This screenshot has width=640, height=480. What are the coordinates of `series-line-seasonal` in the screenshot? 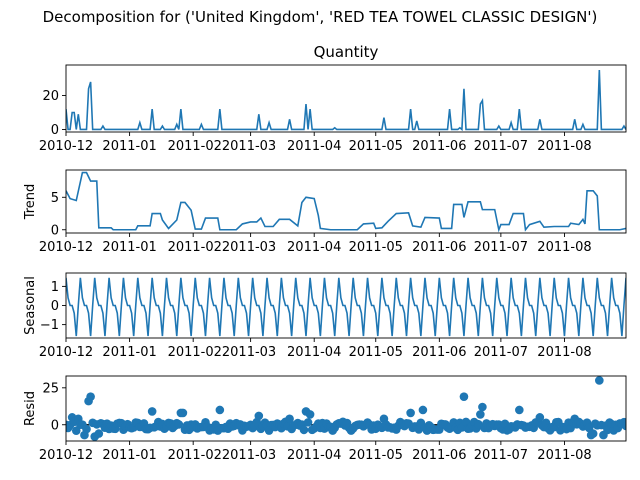 It's located at (346, 307).